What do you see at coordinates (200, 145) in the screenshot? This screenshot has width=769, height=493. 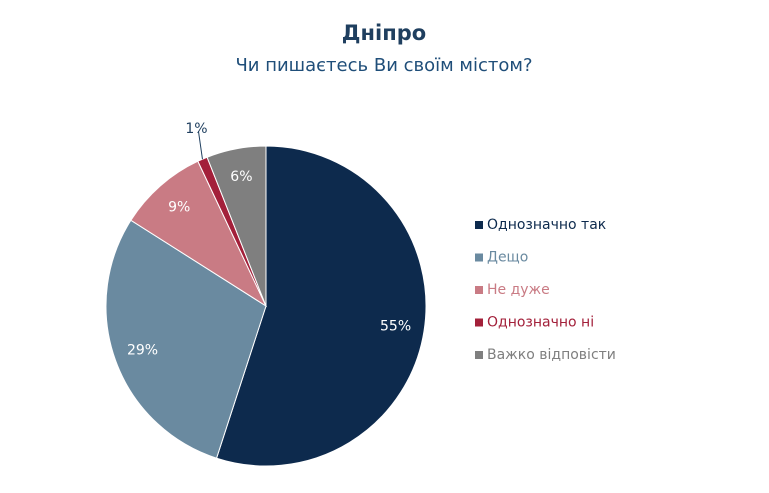 I see `leader-line` at bounding box center [200, 145].